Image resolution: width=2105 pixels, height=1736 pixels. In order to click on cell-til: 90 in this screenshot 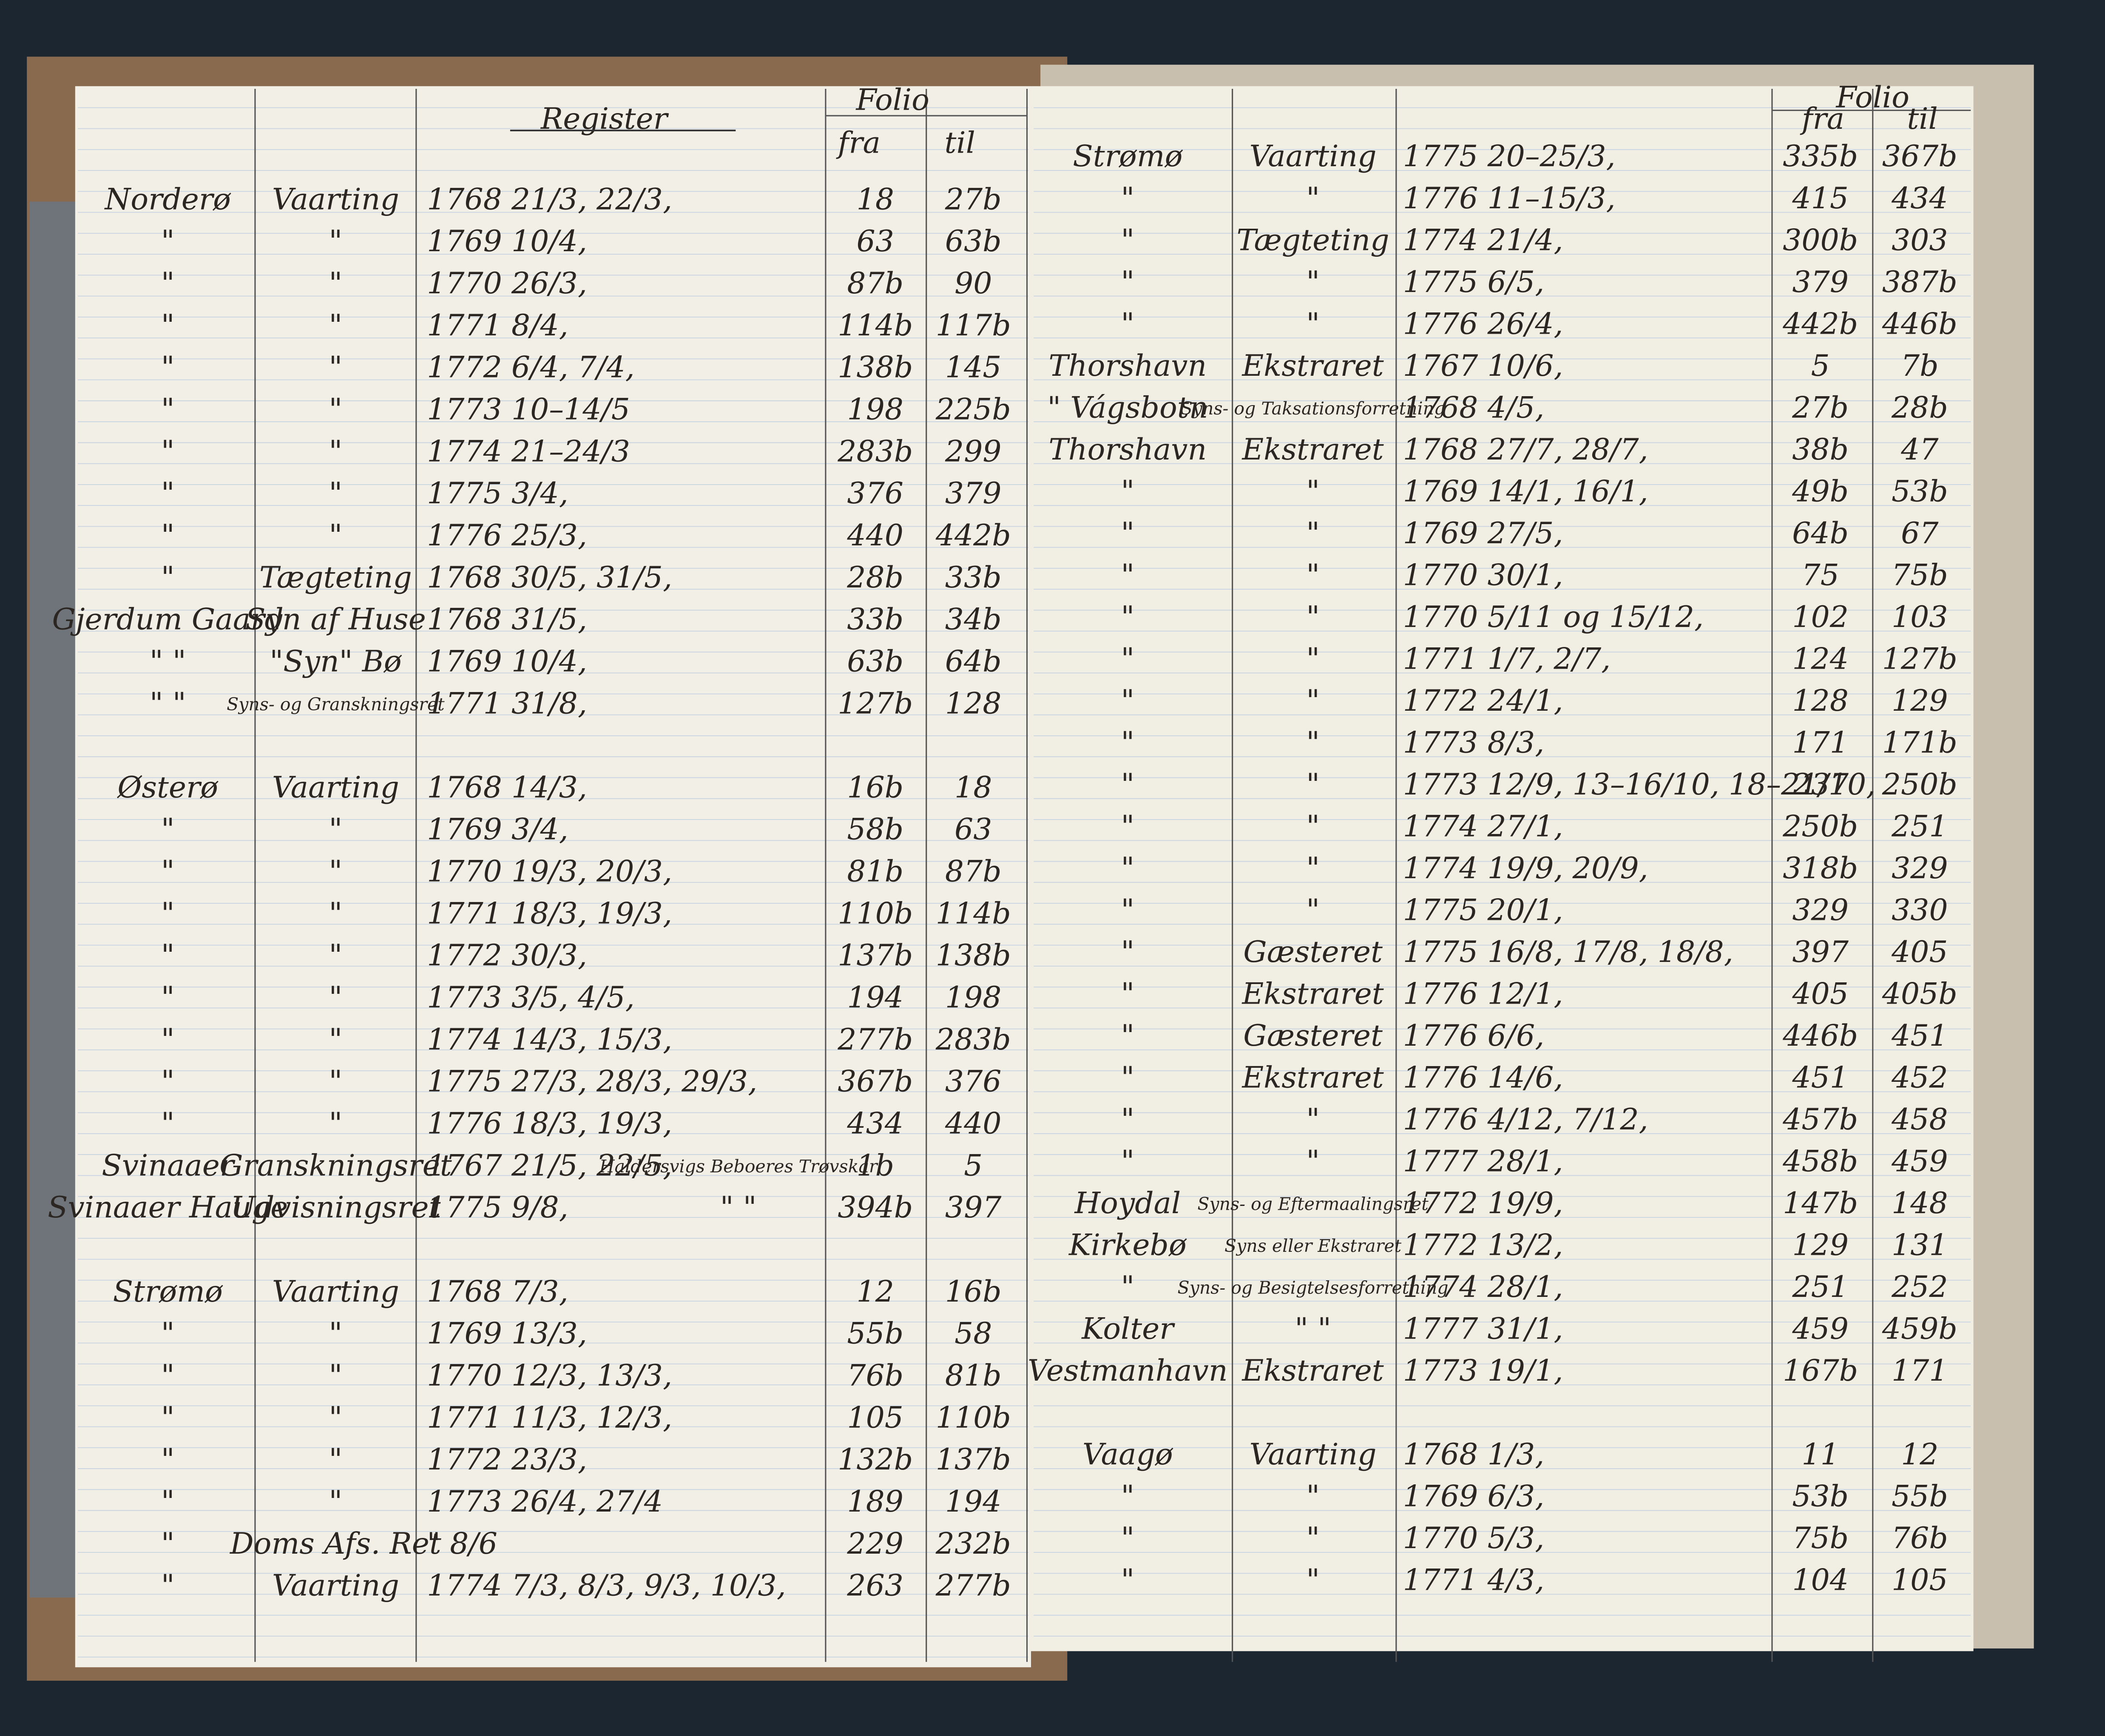, I will do `click(973, 284)`.